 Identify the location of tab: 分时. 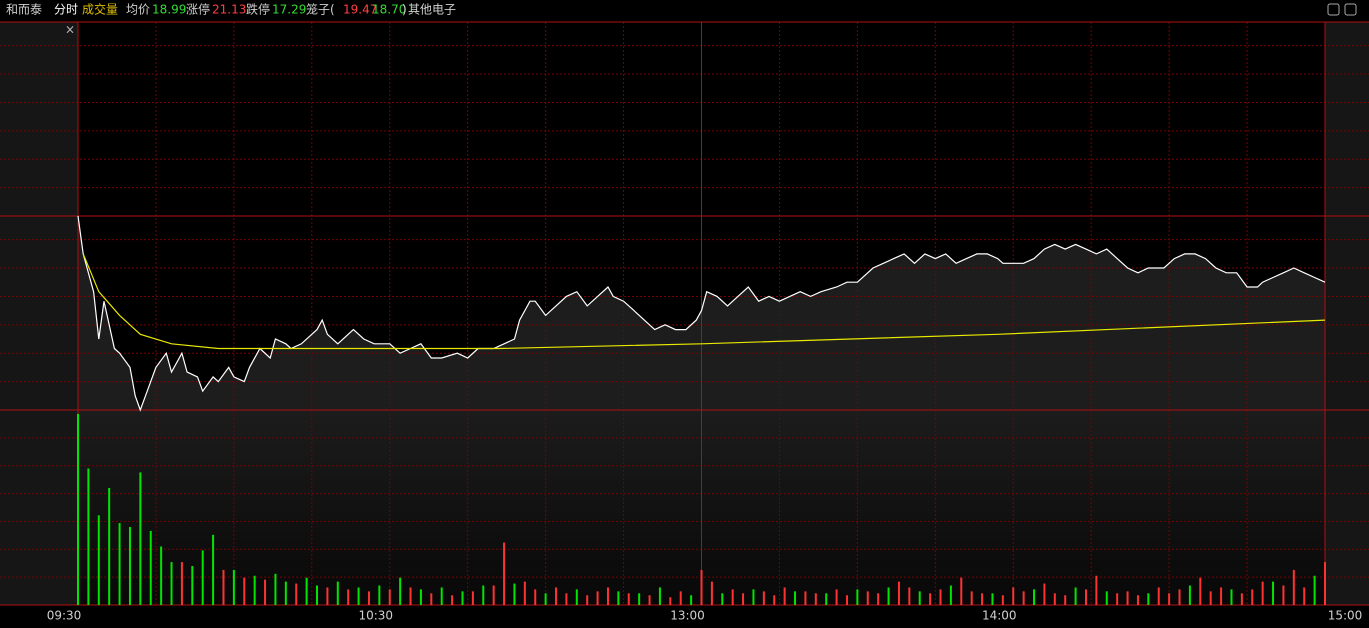
(66, 10).